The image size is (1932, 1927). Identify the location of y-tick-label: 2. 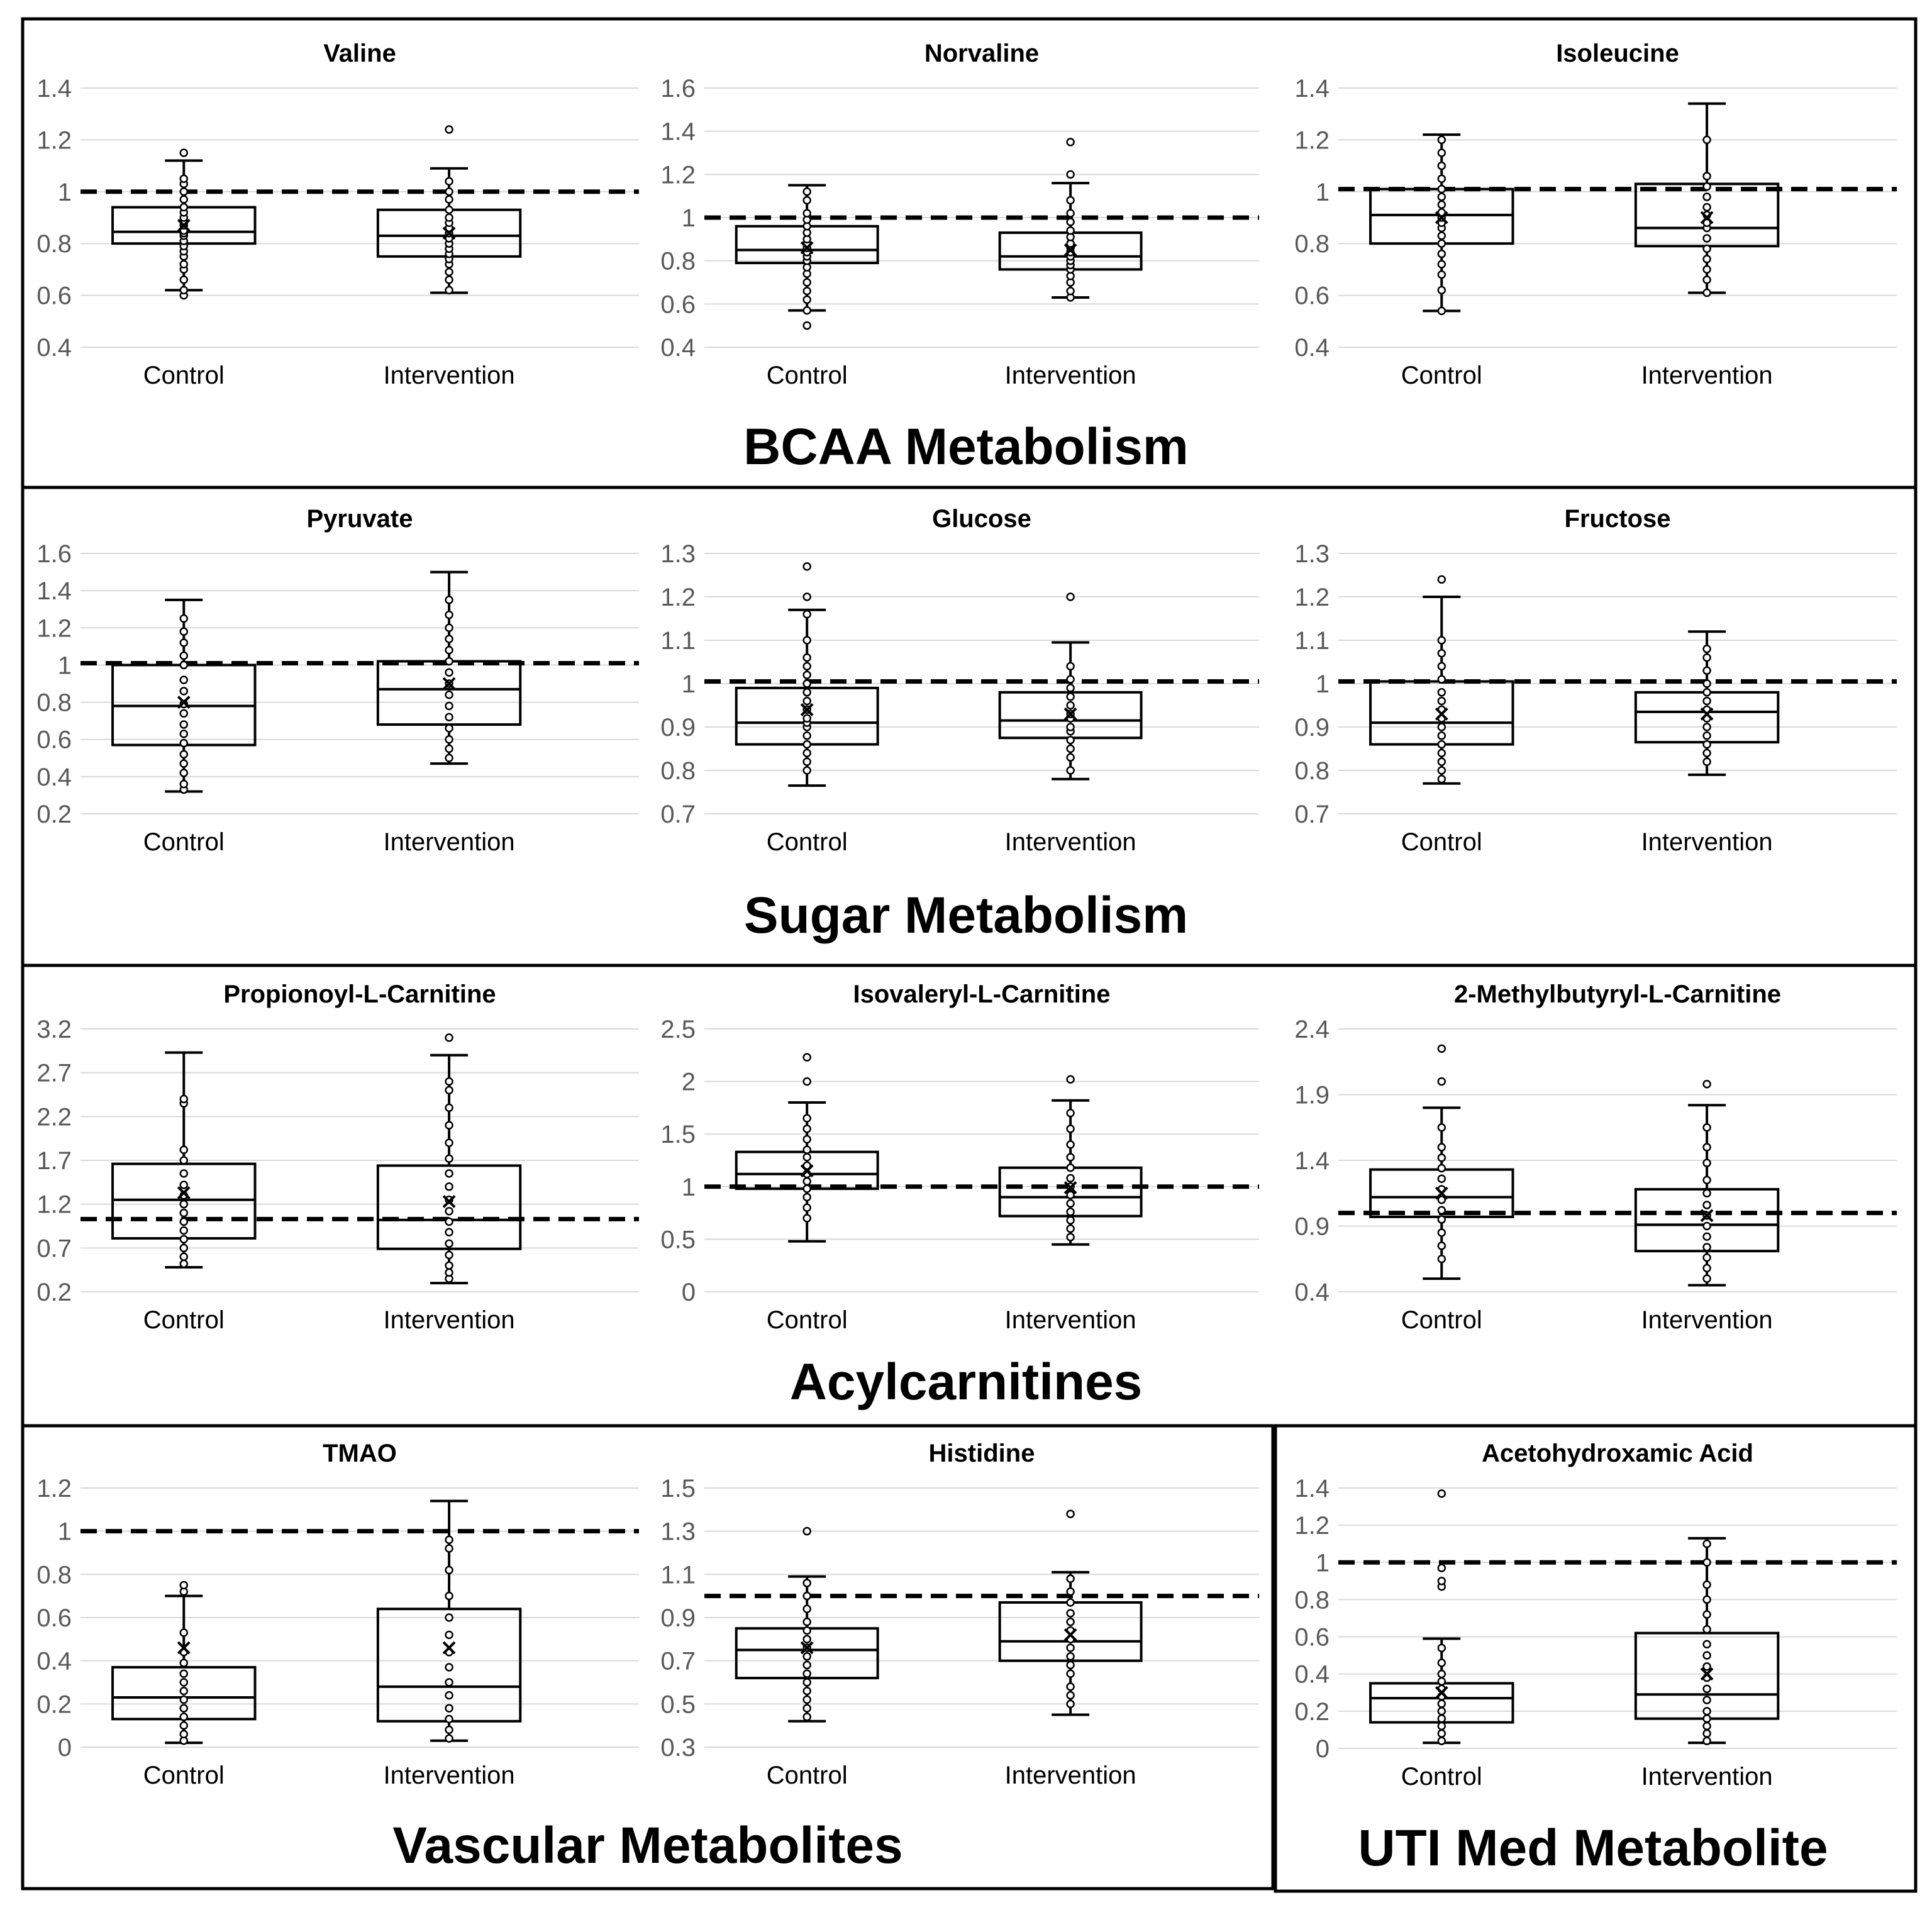
(689, 1082).